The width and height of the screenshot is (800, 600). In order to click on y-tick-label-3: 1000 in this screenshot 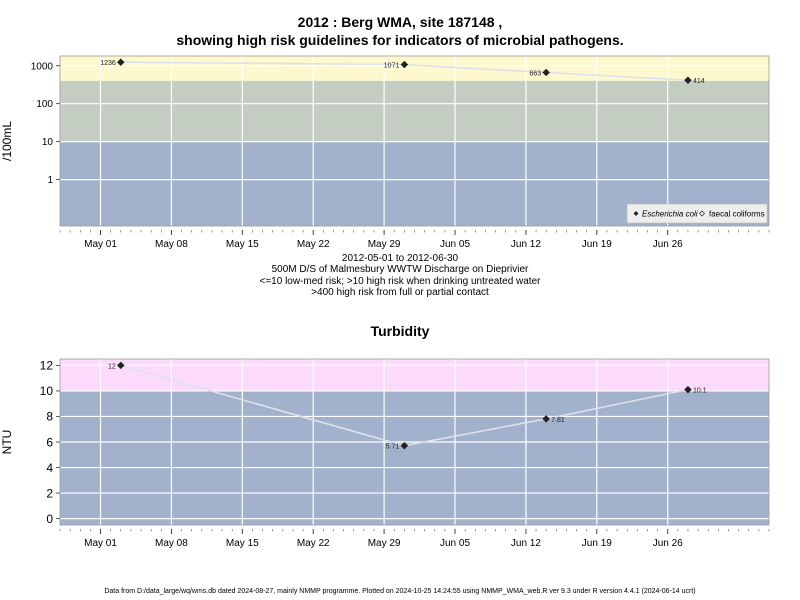, I will do `click(42, 66)`.